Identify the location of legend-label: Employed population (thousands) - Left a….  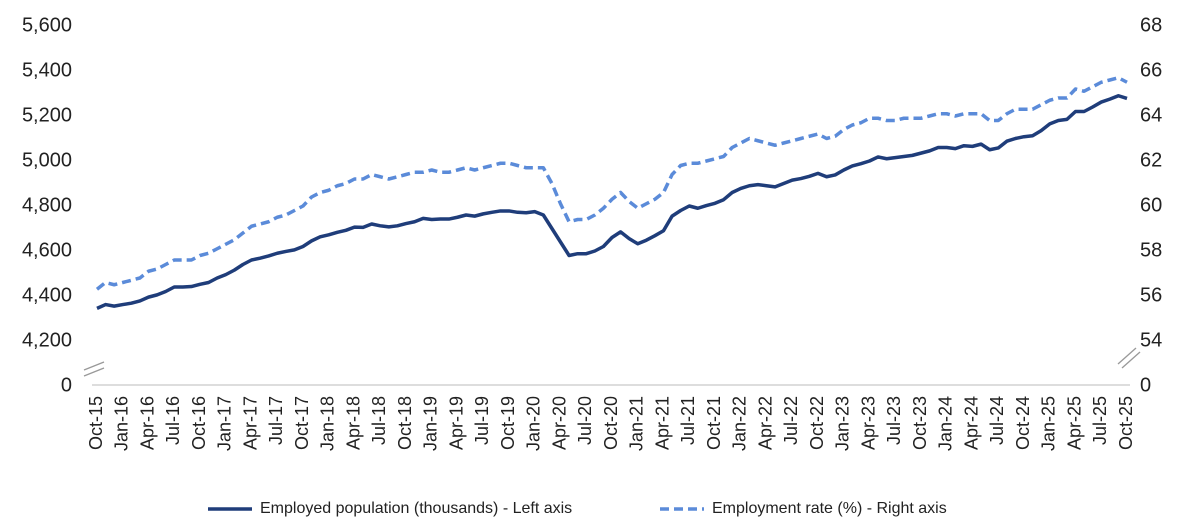
(416, 508).